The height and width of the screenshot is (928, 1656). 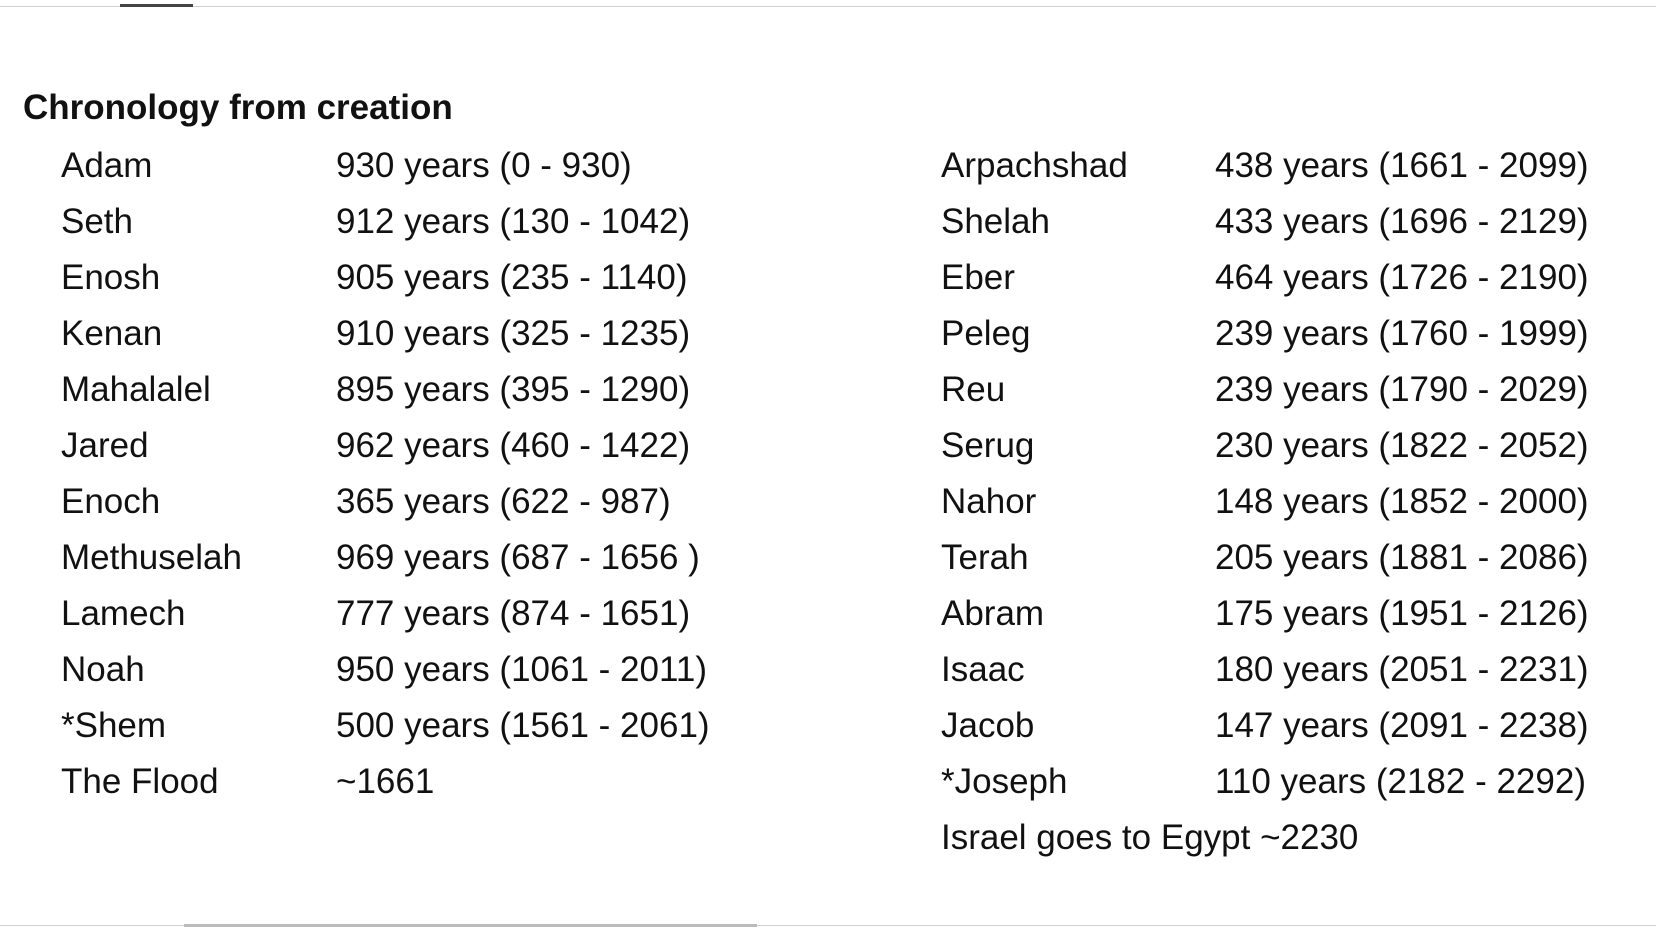 What do you see at coordinates (114, 725) in the screenshot?
I see `person-name: *Shem` at bounding box center [114, 725].